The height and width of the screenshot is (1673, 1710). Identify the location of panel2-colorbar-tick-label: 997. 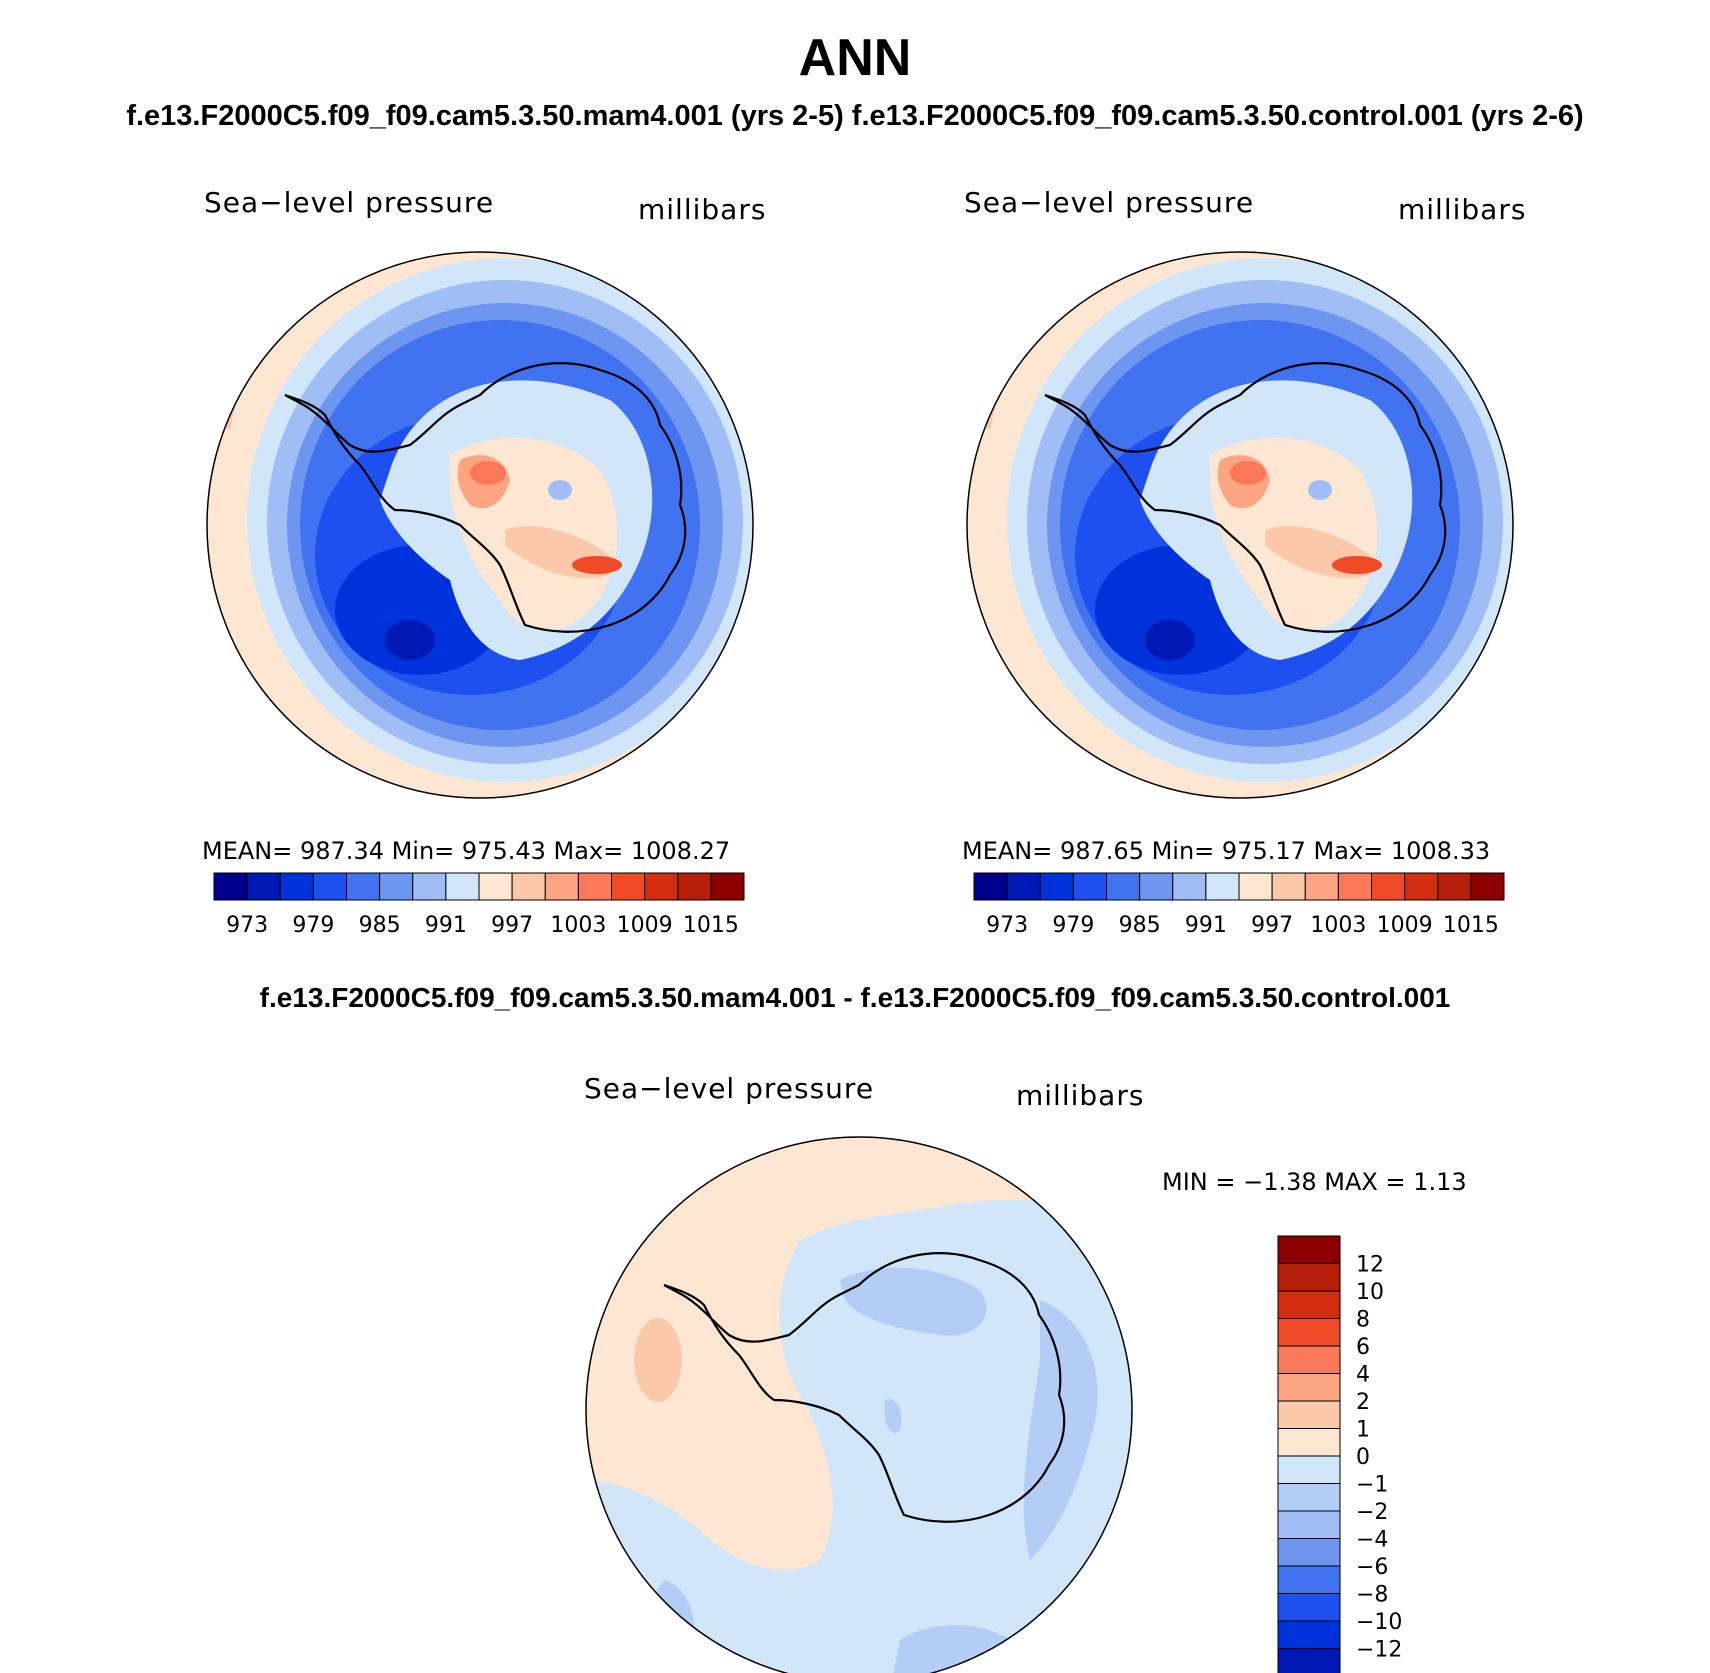
(1272, 925).